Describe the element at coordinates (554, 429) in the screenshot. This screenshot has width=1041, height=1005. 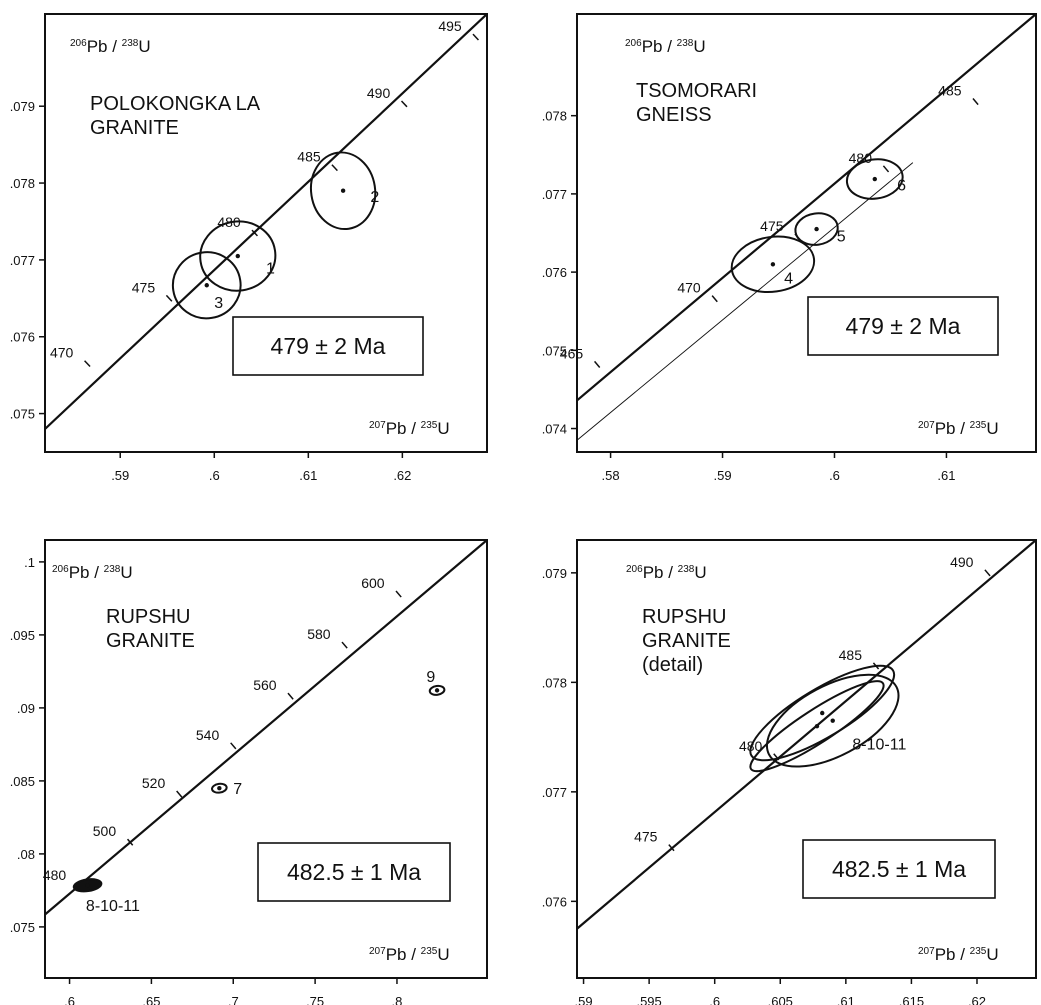
I see `y-tick-label: .074` at that location.